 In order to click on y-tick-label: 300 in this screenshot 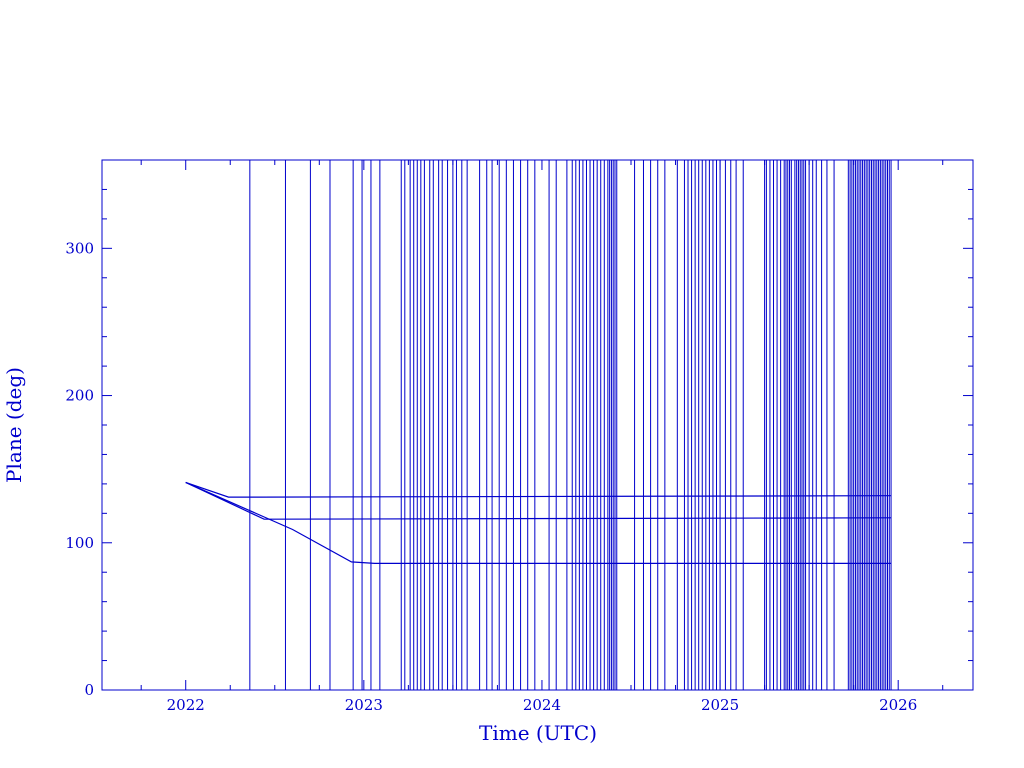, I will do `click(79, 248)`.